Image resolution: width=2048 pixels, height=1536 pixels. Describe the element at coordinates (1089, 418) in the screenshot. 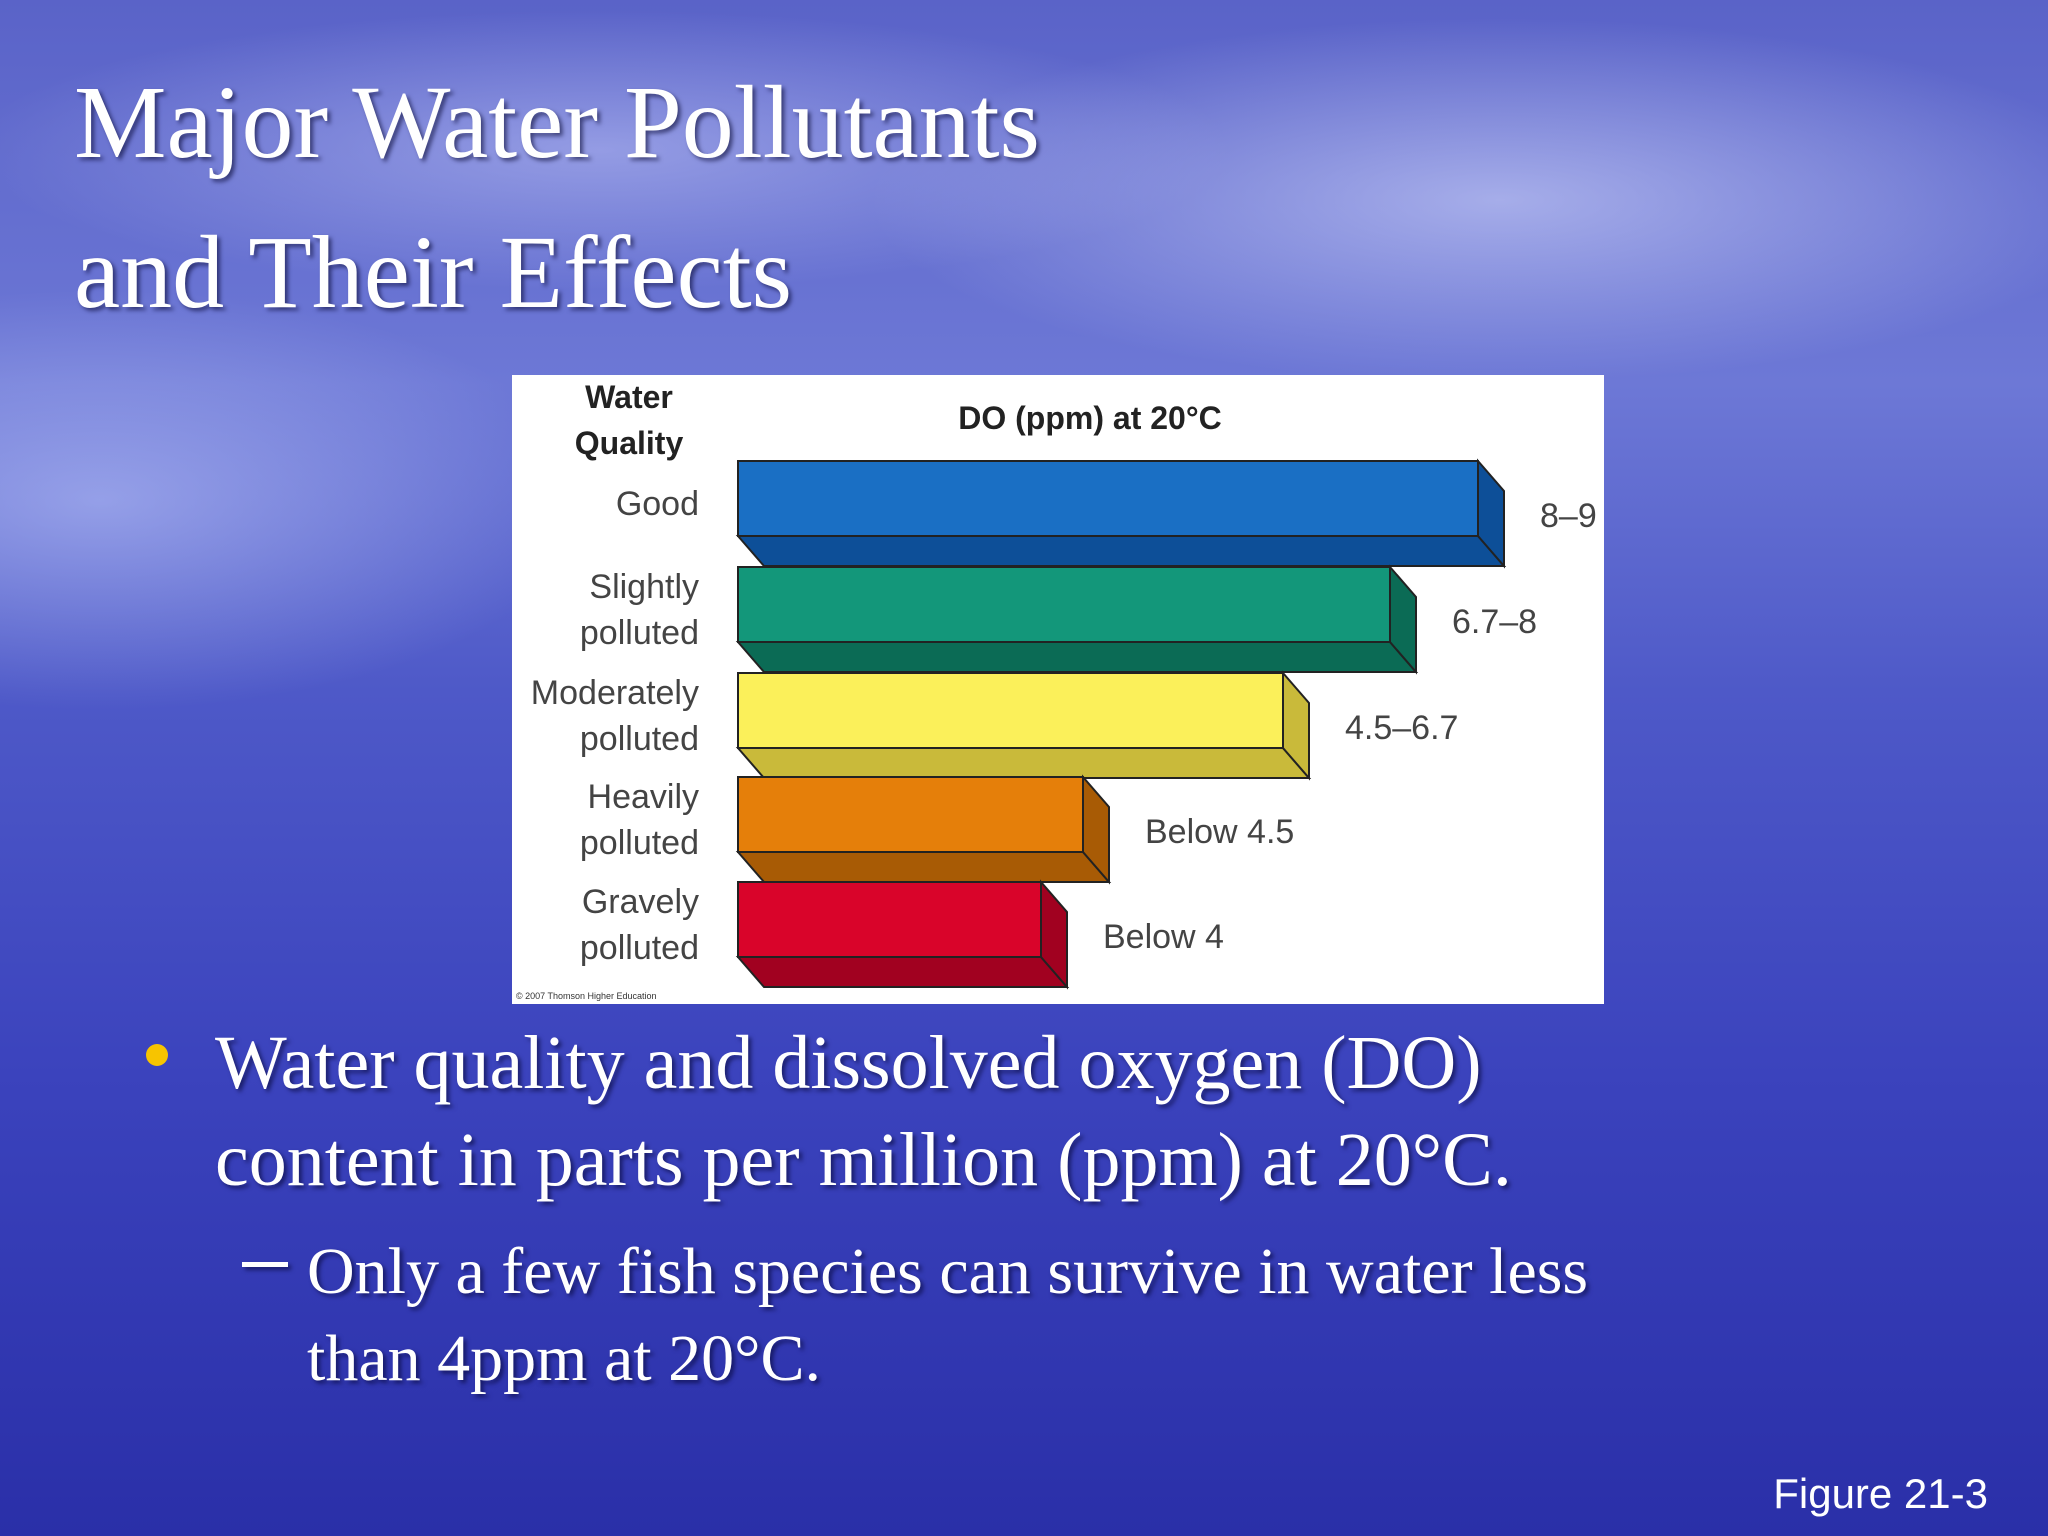

I see `header-do: DO (ppm) at 20°C` at that location.